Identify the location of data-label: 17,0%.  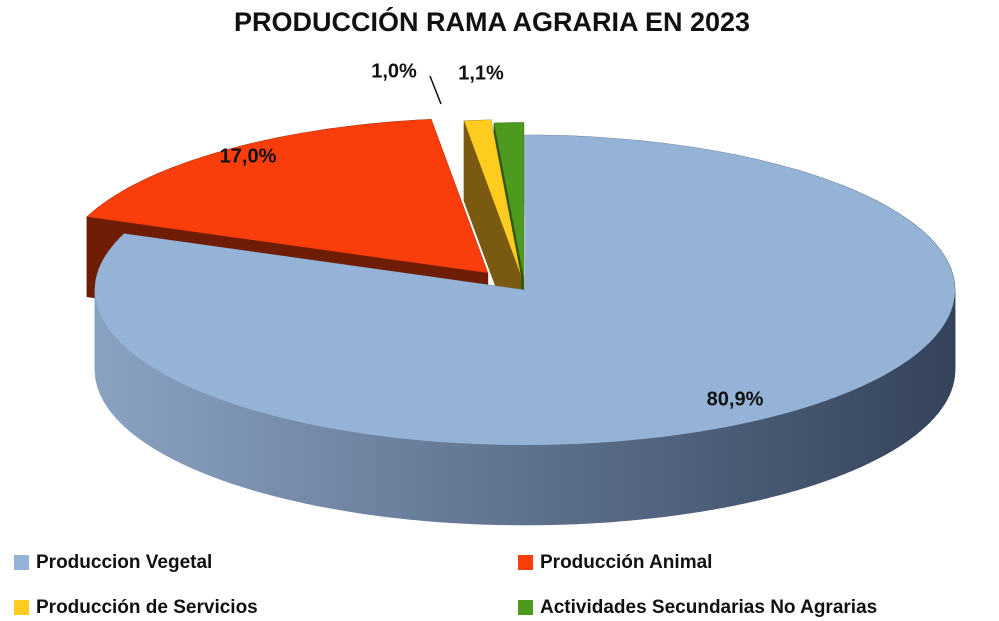
(248, 156).